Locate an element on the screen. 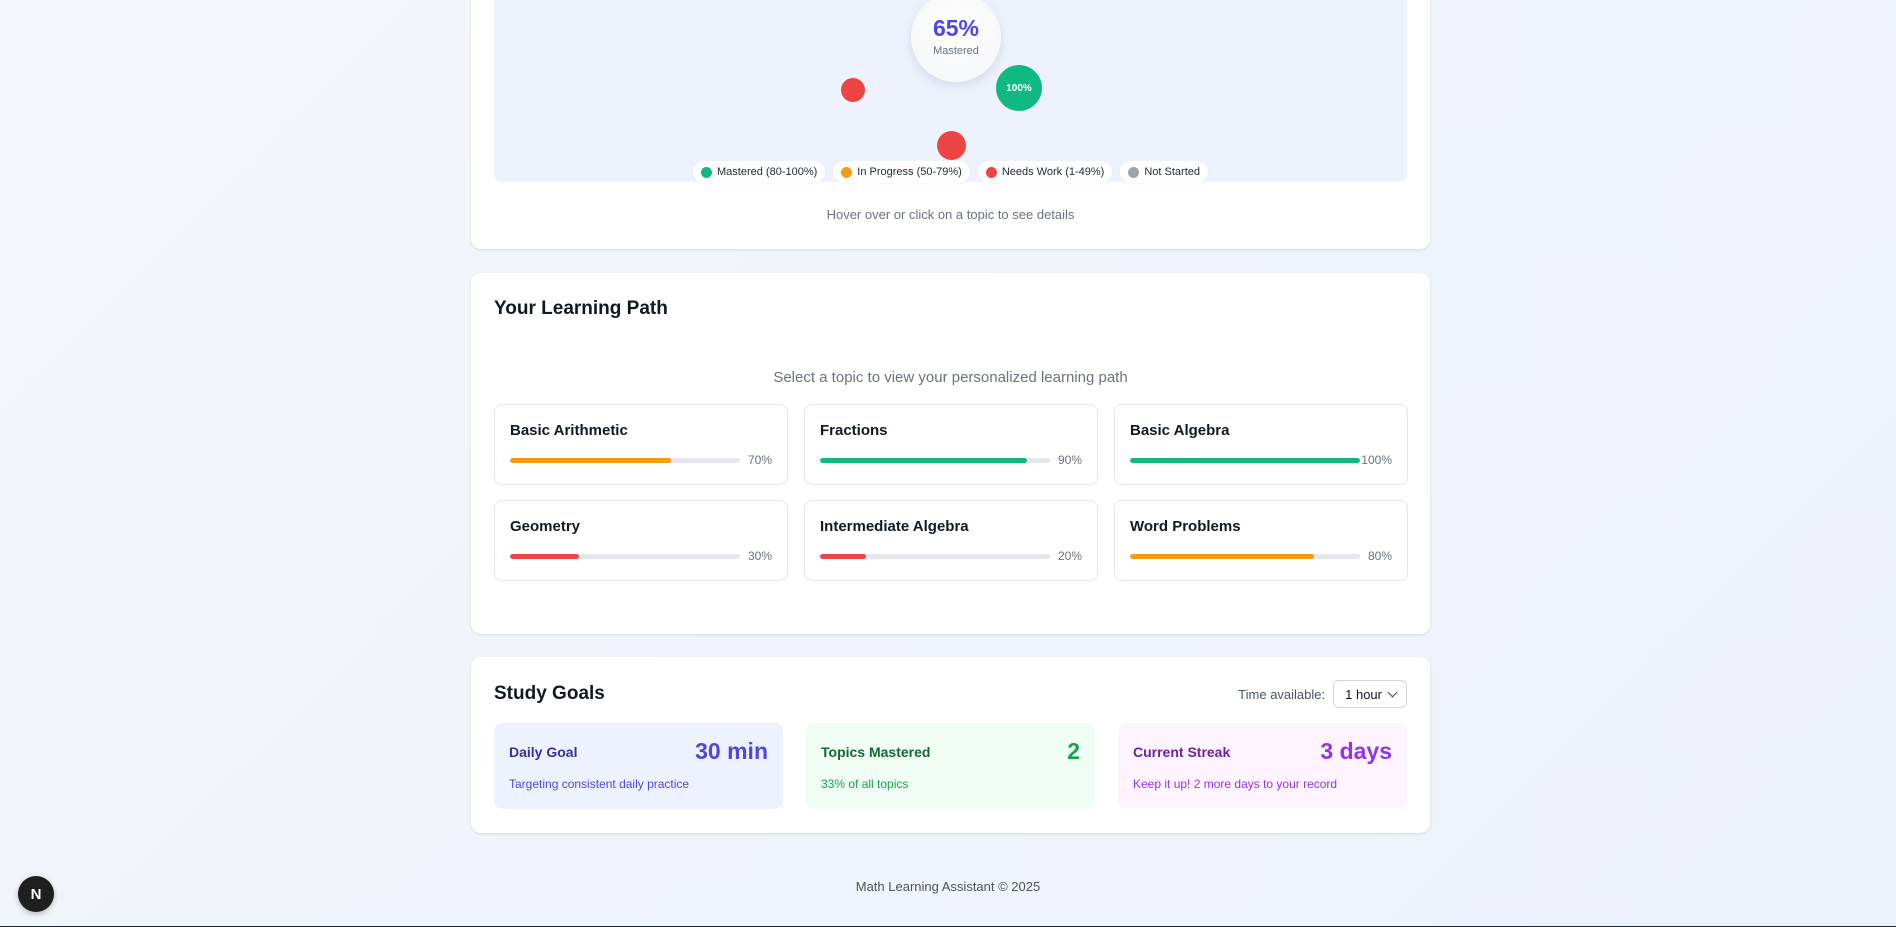  overall-mastery-label: Mastered is located at coordinates (956, 51).